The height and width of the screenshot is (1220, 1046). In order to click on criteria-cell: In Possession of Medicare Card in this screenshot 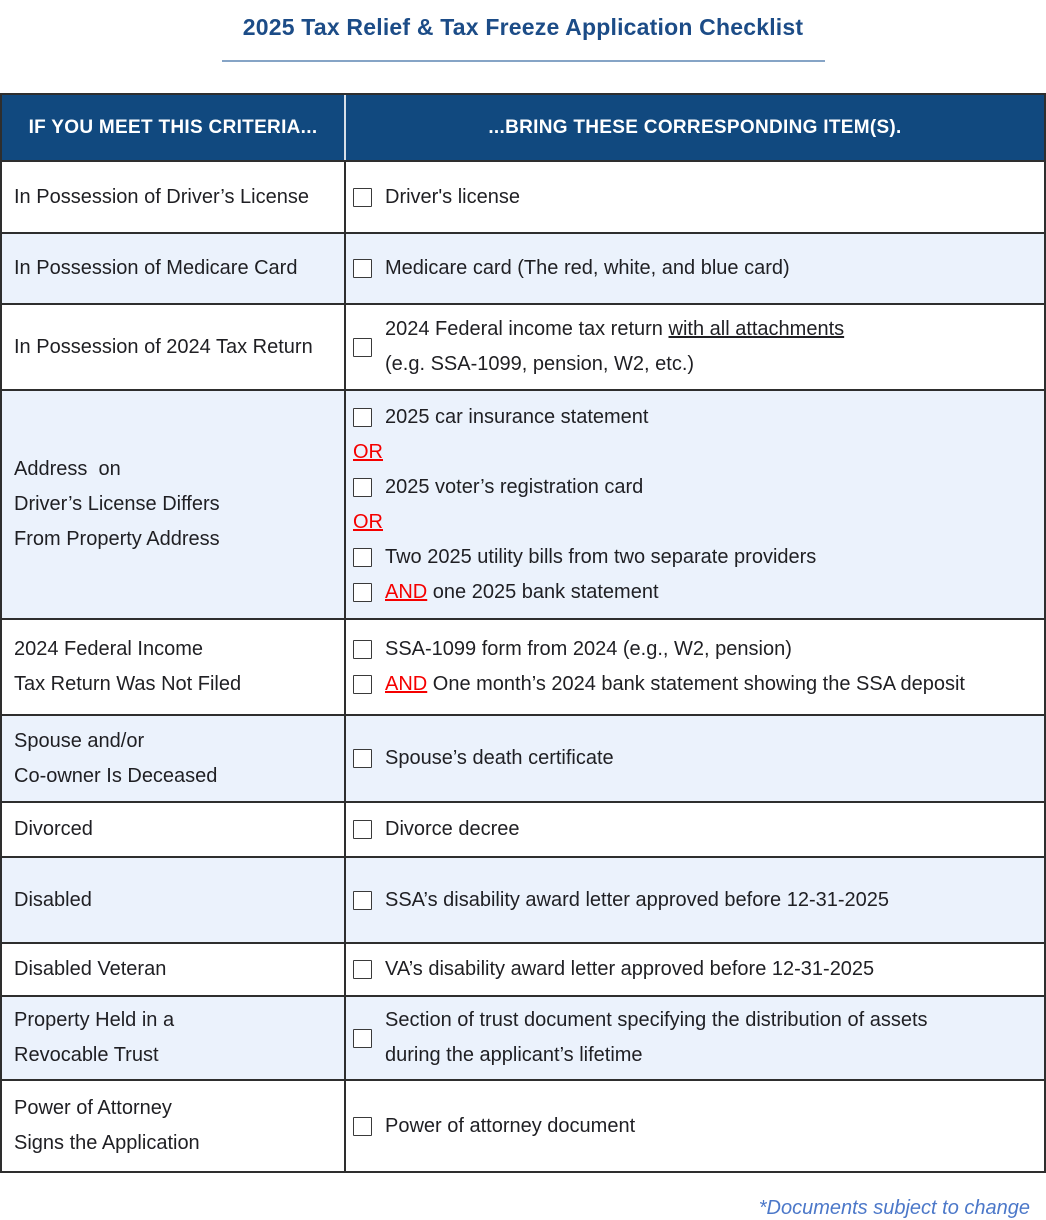, I will do `click(174, 268)`.